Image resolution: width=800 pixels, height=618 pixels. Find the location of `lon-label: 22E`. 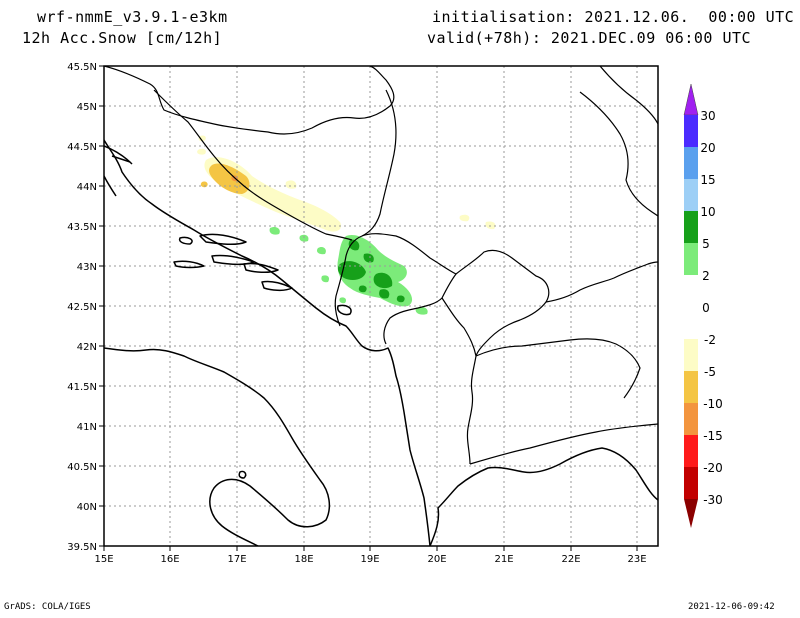

lon-label: 22E is located at coordinates (570, 559).